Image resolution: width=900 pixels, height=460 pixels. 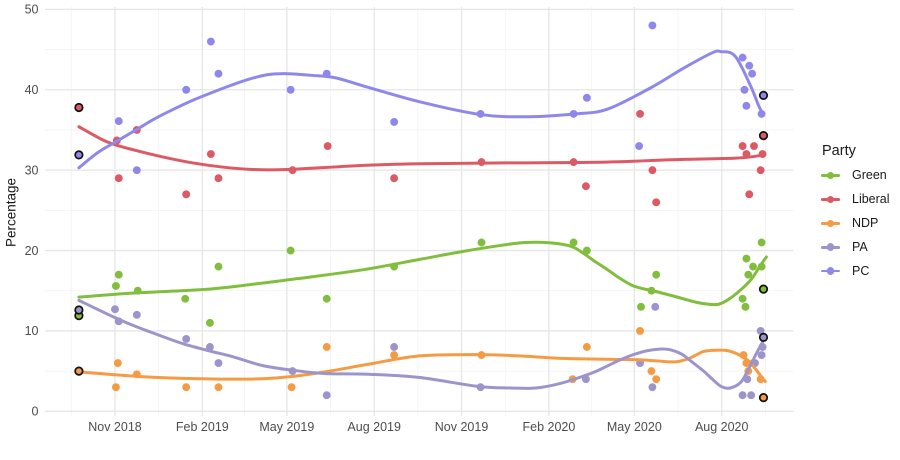 What do you see at coordinates (462, 427) in the screenshot?
I see `x-tick-label: Nov 2019` at bounding box center [462, 427].